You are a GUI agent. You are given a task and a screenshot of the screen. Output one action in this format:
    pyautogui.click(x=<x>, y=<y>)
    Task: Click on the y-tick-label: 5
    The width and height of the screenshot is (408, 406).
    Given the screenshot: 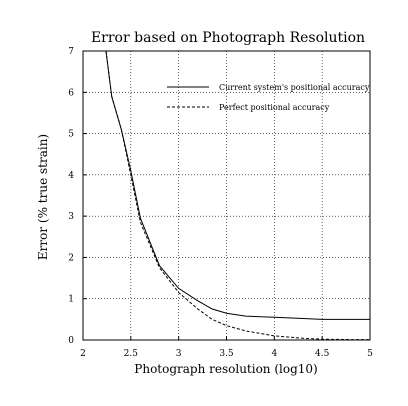 What is the action you would take?
    pyautogui.click(x=71, y=135)
    